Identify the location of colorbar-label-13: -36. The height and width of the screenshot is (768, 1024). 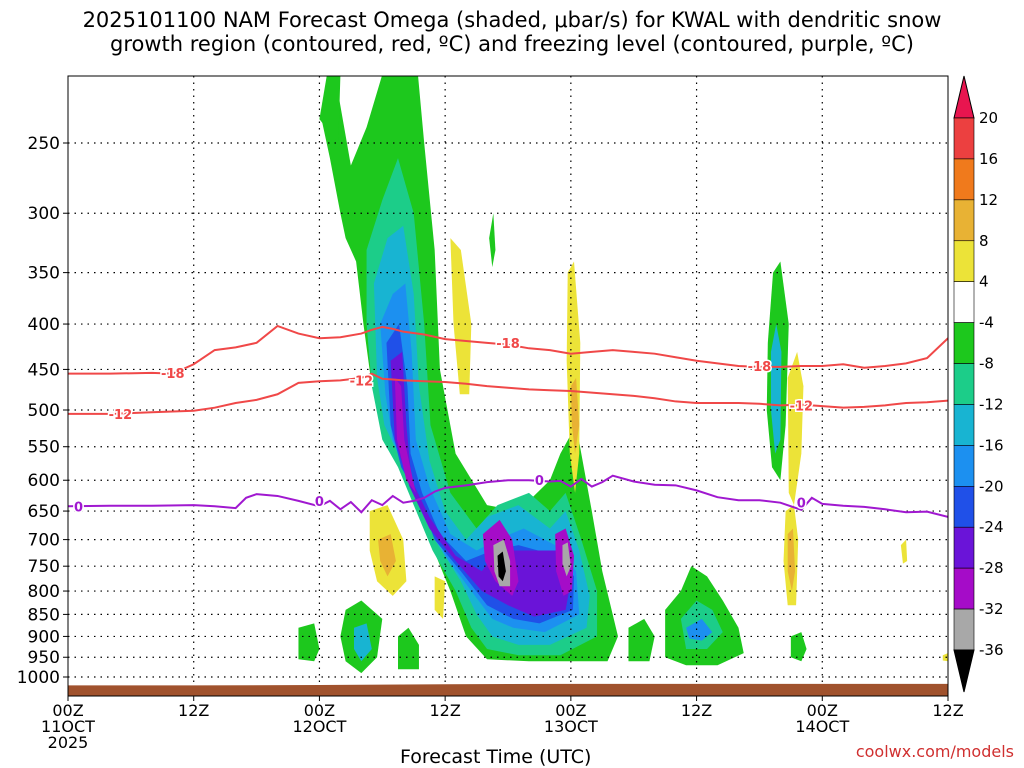
(991, 650).